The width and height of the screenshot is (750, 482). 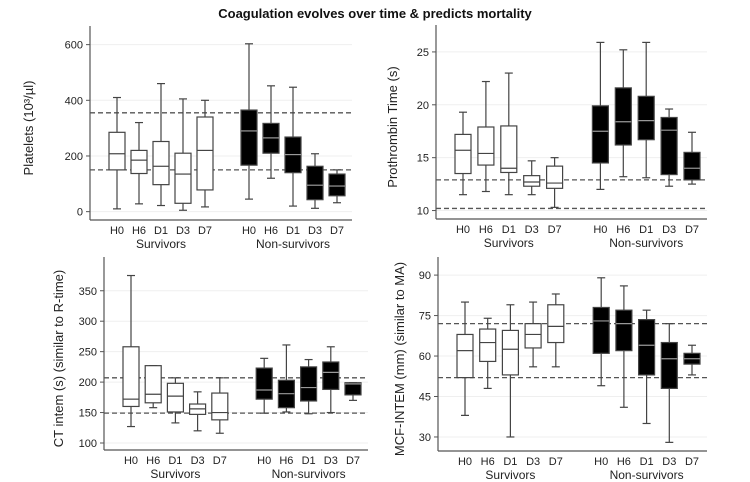 What do you see at coordinates (28, 128) in the screenshot?
I see `y-axis-label: Platelets (10³/µl)` at bounding box center [28, 128].